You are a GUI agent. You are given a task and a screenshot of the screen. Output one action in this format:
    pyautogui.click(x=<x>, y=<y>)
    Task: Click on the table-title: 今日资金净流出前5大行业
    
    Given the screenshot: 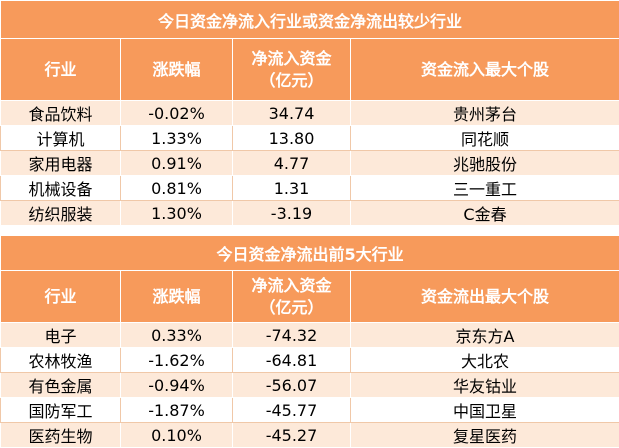 What is the action you would take?
    pyautogui.click(x=309, y=253)
    